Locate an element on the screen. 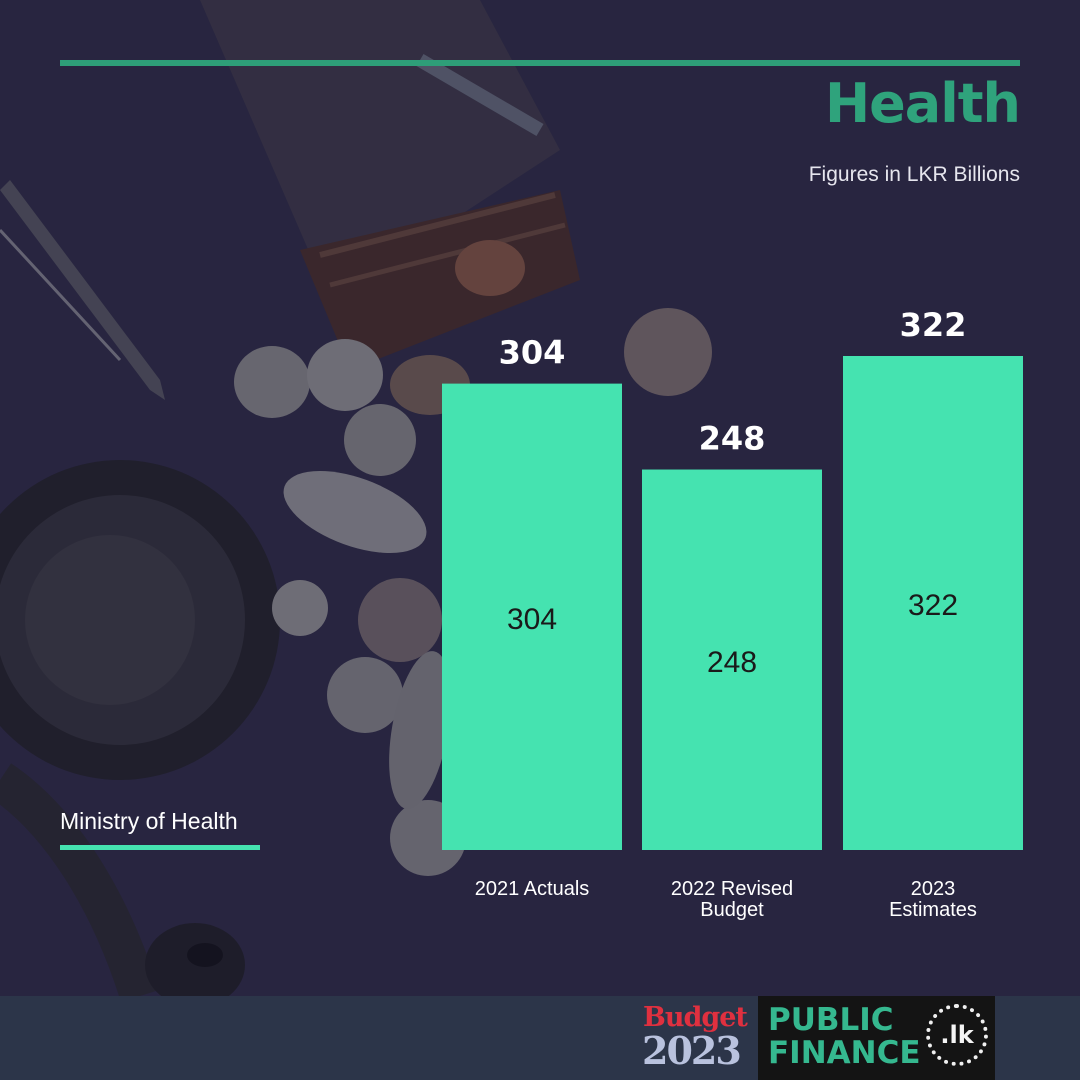 Image resolution: width=1080 pixels, height=1080 pixels. category-label: 2023 is located at coordinates (933, 889).